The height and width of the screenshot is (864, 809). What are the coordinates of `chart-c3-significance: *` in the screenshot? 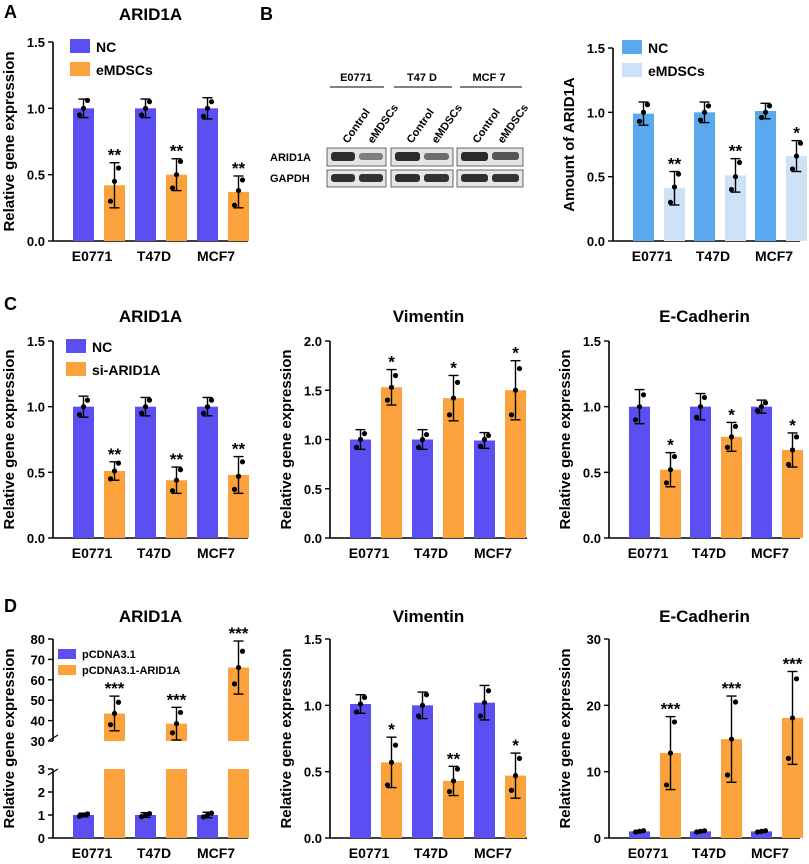 It's located at (670, 445).